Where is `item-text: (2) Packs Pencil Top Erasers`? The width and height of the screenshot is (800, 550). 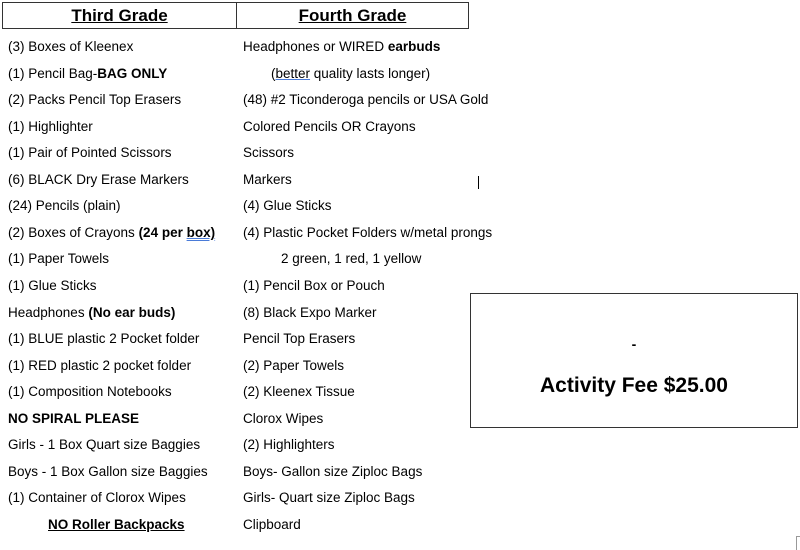
item-text: (2) Packs Pencil Top Erasers is located at coordinates (95, 100).